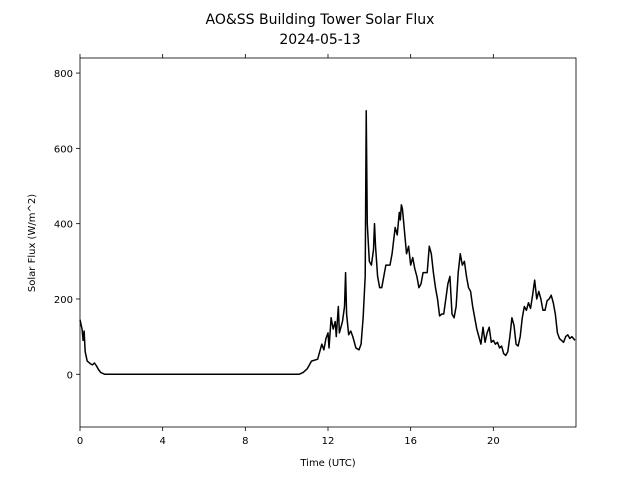 Image resolution: width=640 pixels, height=480 pixels. Describe the element at coordinates (63, 225) in the screenshot. I see `y-tick-label: 400` at that location.